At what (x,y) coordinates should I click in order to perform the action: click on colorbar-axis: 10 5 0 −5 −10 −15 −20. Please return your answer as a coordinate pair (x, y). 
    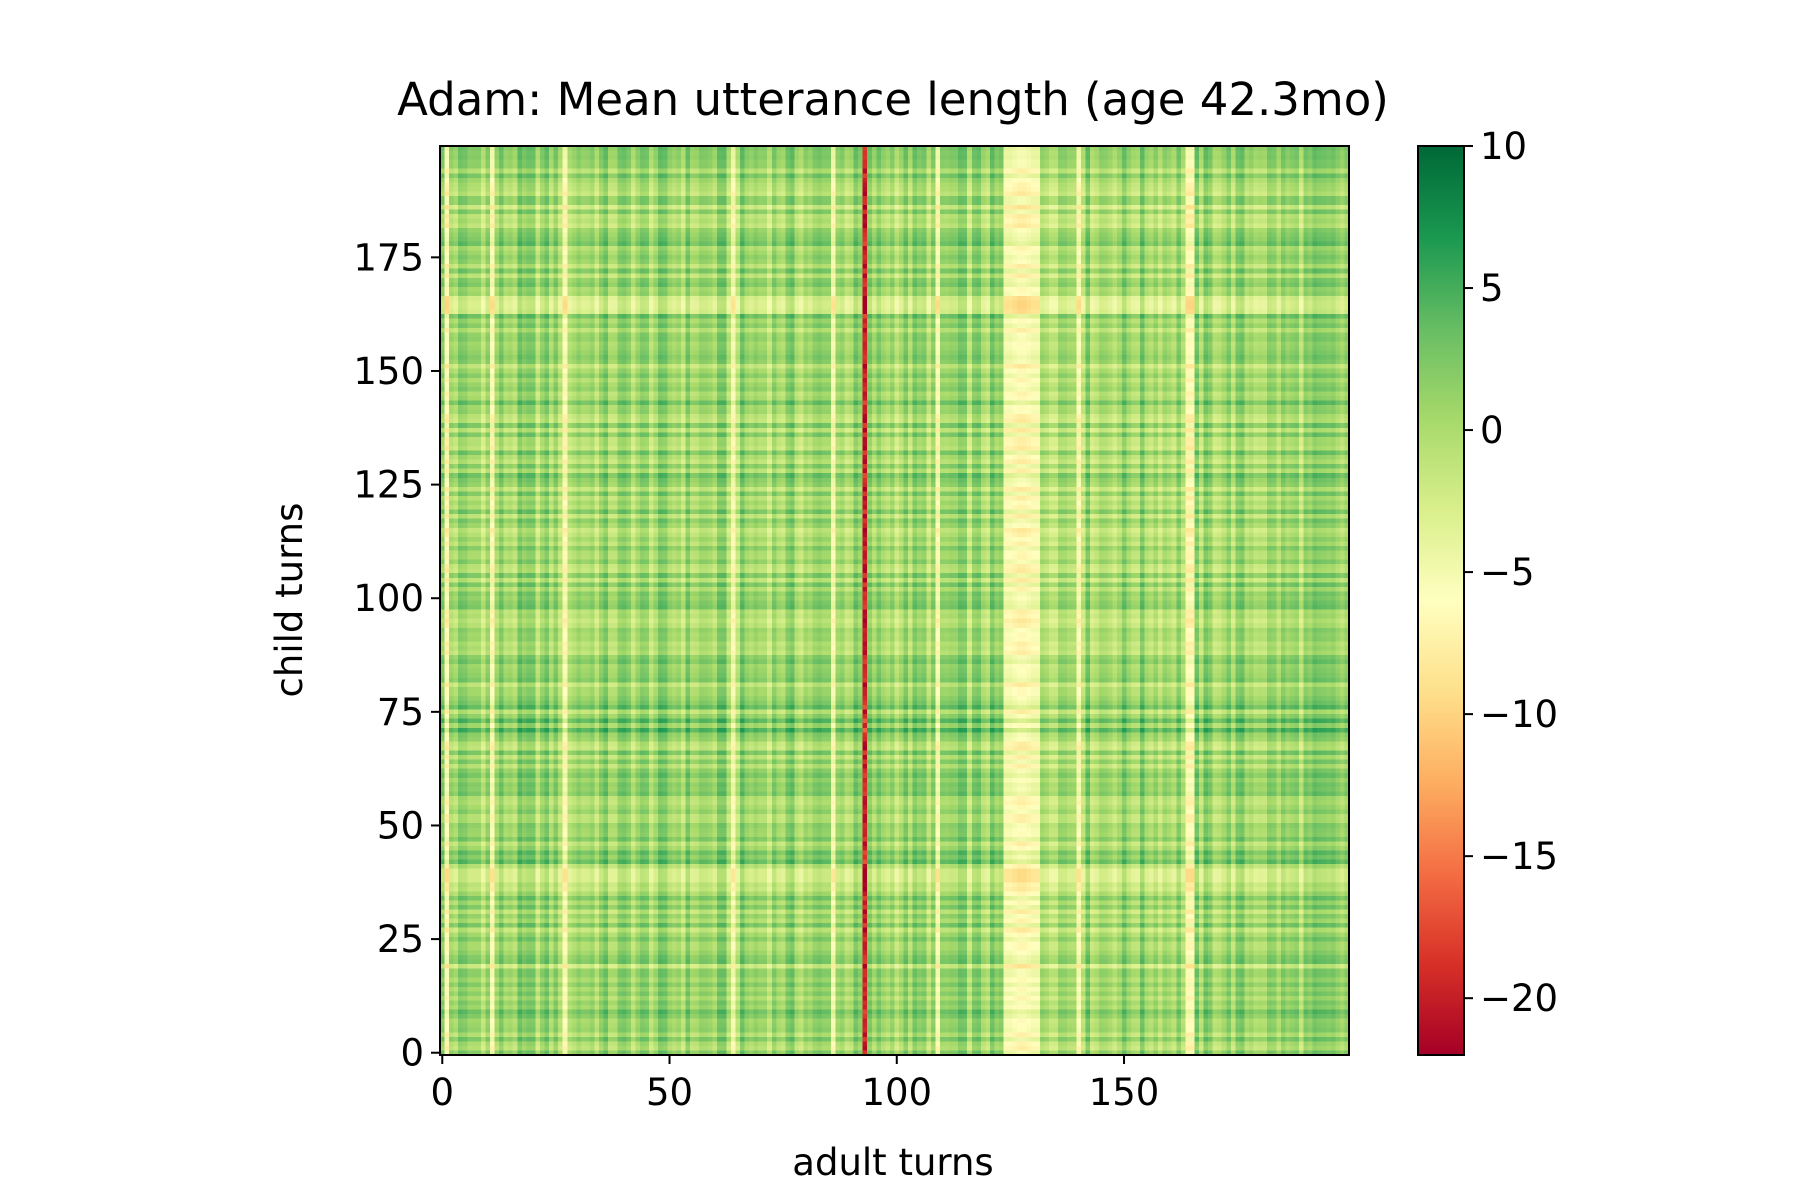
    Looking at the image, I should click on (1511, 572).